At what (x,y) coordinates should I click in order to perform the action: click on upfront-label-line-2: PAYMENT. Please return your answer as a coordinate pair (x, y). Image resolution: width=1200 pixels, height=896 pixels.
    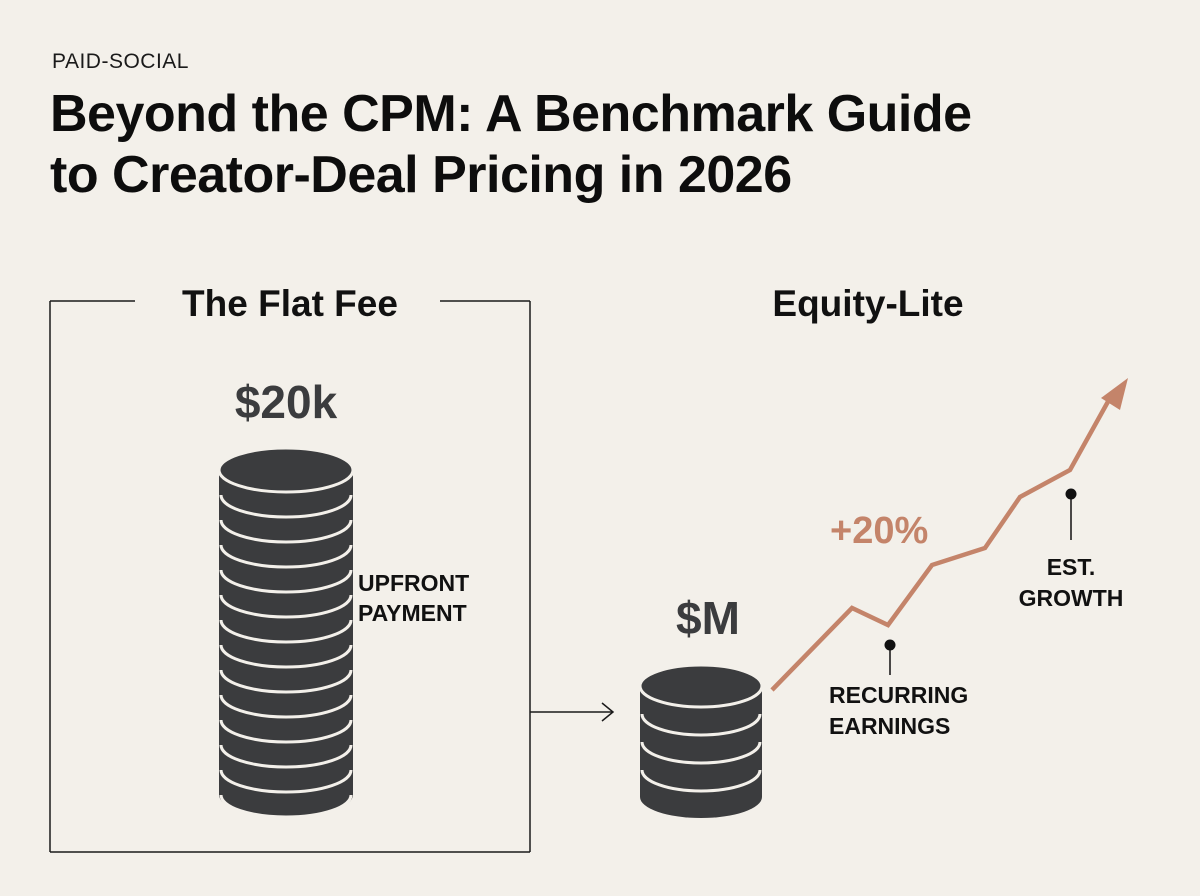
    Looking at the image, I should click on (412, 613).